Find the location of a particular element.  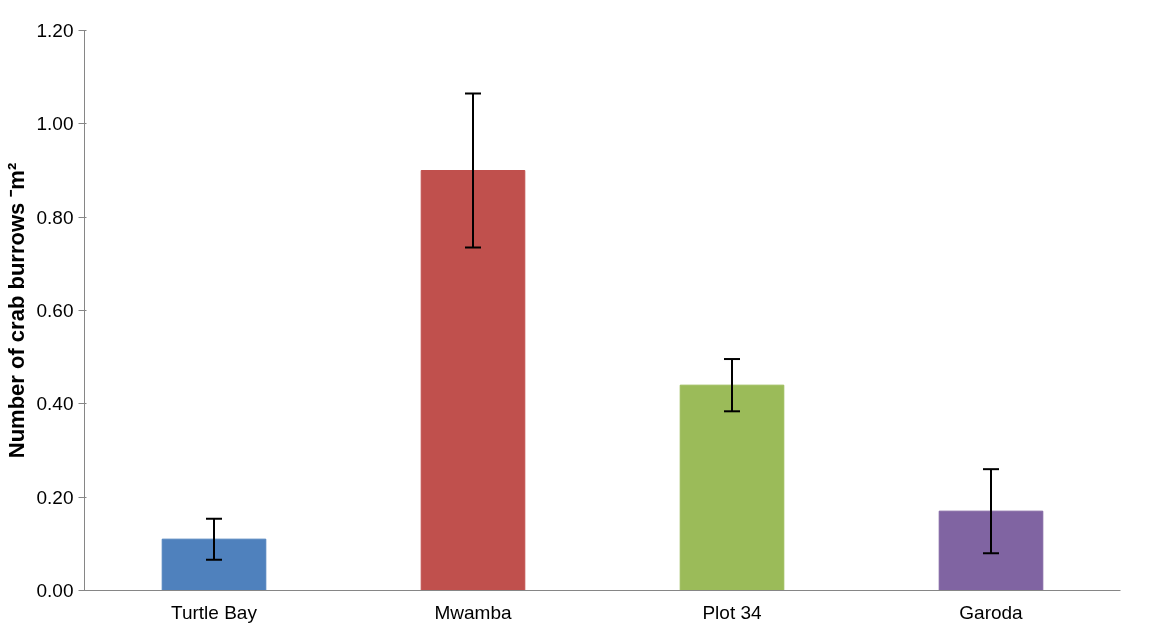

x-tick-label: Mwamba is located at coordinates (473, 612).